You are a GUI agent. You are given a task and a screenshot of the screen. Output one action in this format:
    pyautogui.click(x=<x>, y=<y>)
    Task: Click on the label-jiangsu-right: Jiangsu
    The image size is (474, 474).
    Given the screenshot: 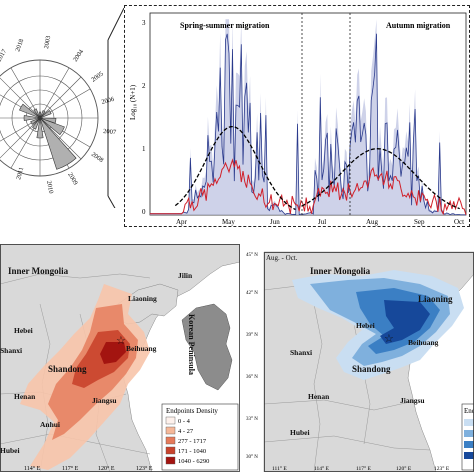 What is the action you would take?
    pyautogui.click(x=412, y=400)
    